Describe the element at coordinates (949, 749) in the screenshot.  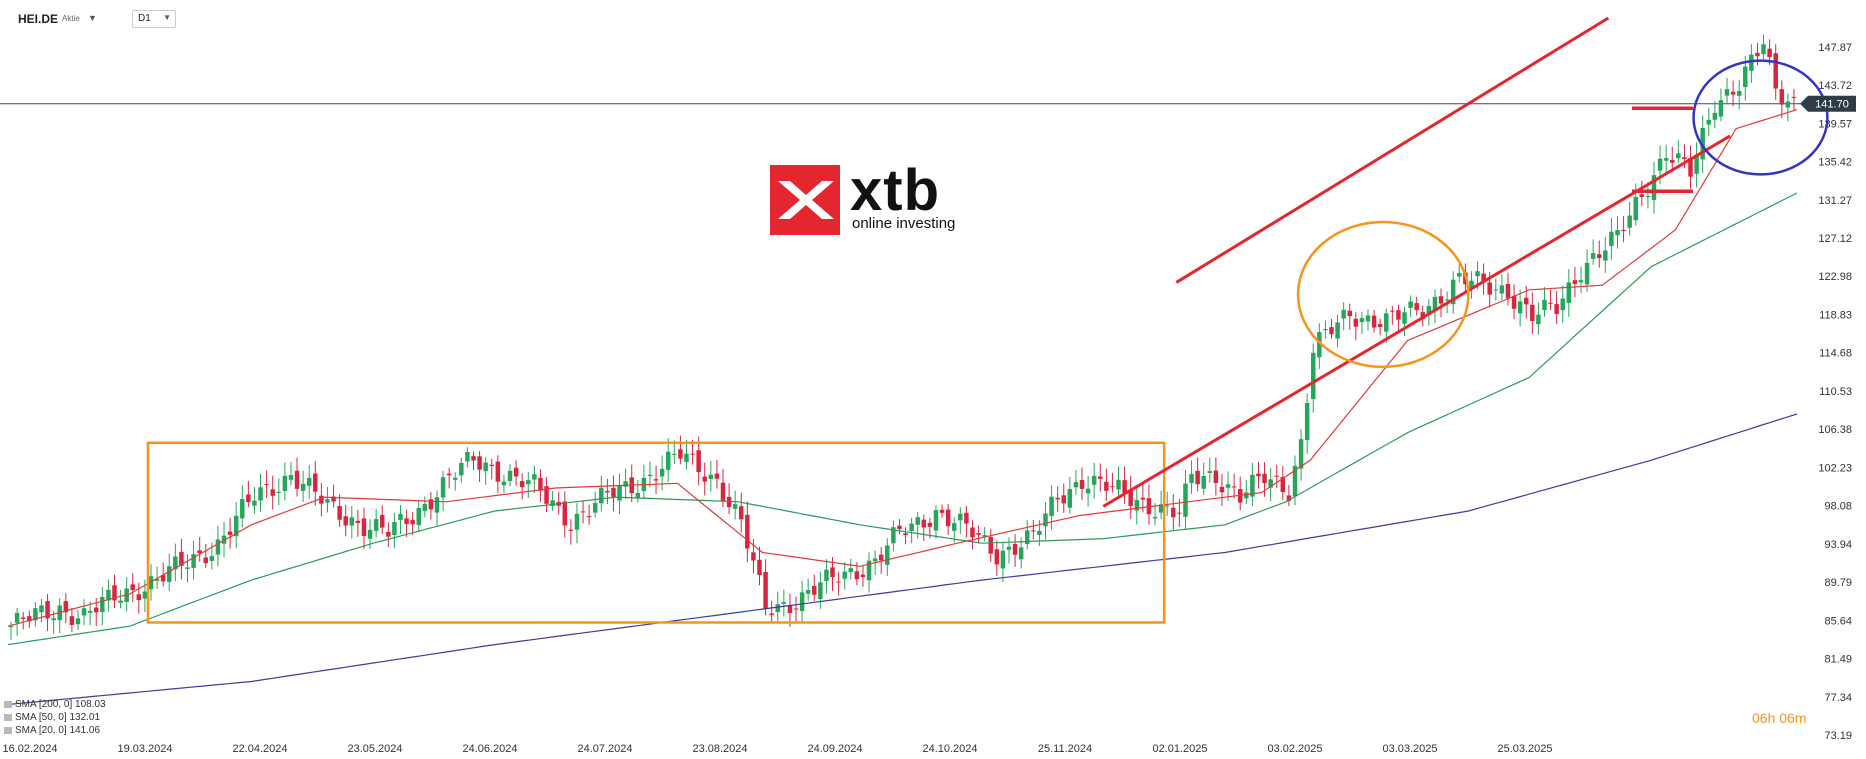
I see `x-tick-label: 24.10.2024` at that location.